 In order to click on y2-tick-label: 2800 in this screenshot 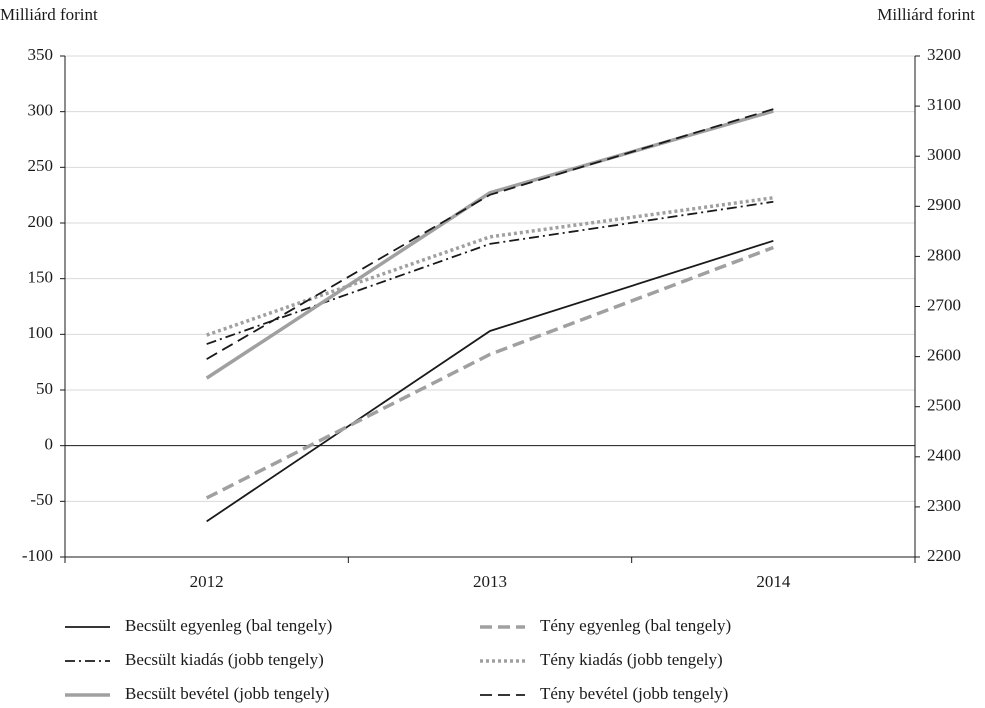, I will do `click(944, 254)`.